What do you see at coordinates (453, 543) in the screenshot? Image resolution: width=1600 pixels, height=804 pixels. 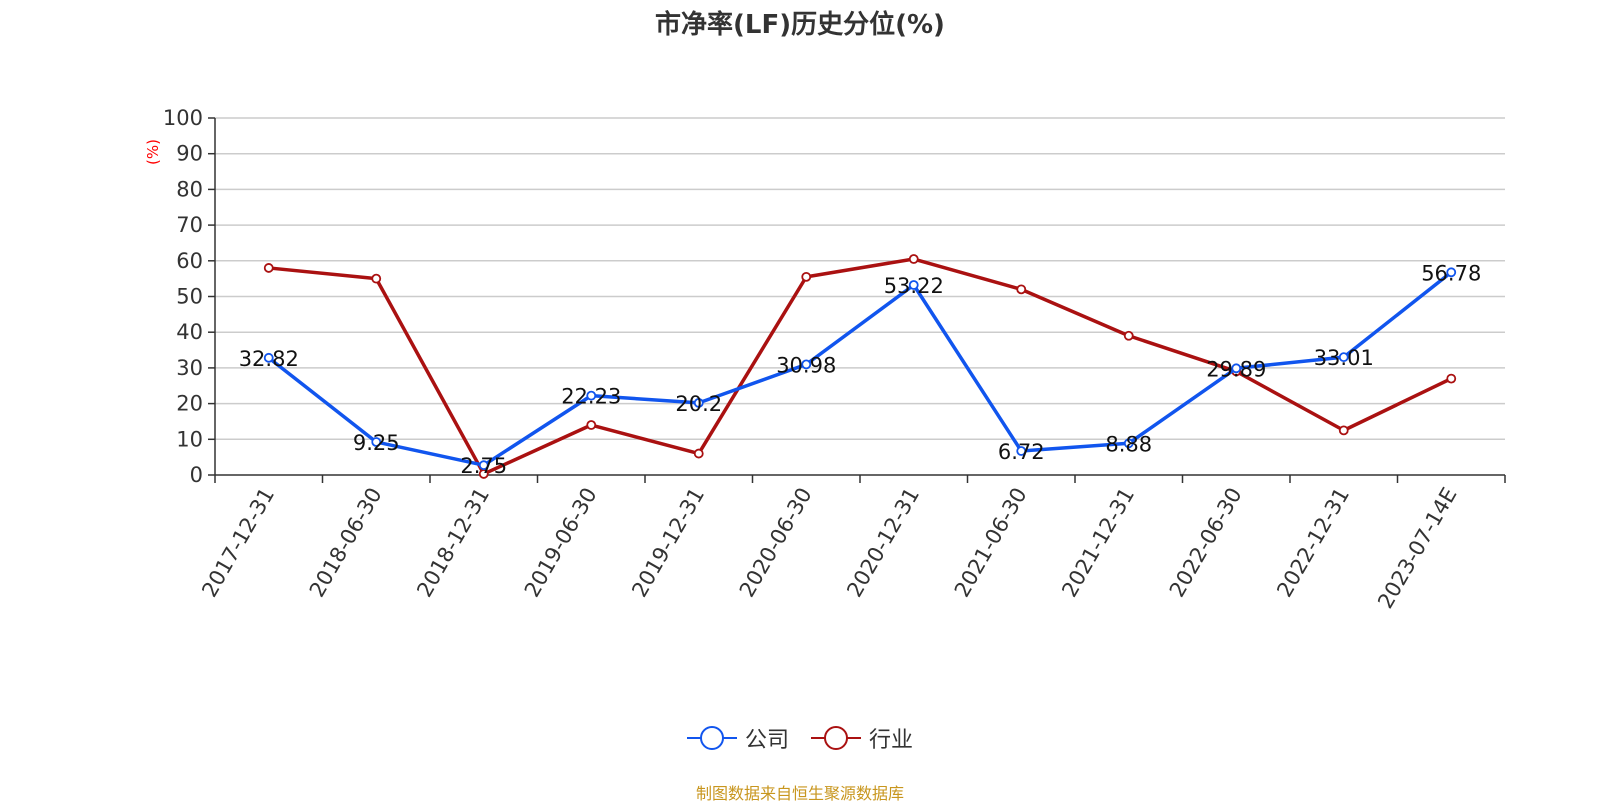 I see `x-tick-label: 2018-12-31` at bounding box center [453, 543].